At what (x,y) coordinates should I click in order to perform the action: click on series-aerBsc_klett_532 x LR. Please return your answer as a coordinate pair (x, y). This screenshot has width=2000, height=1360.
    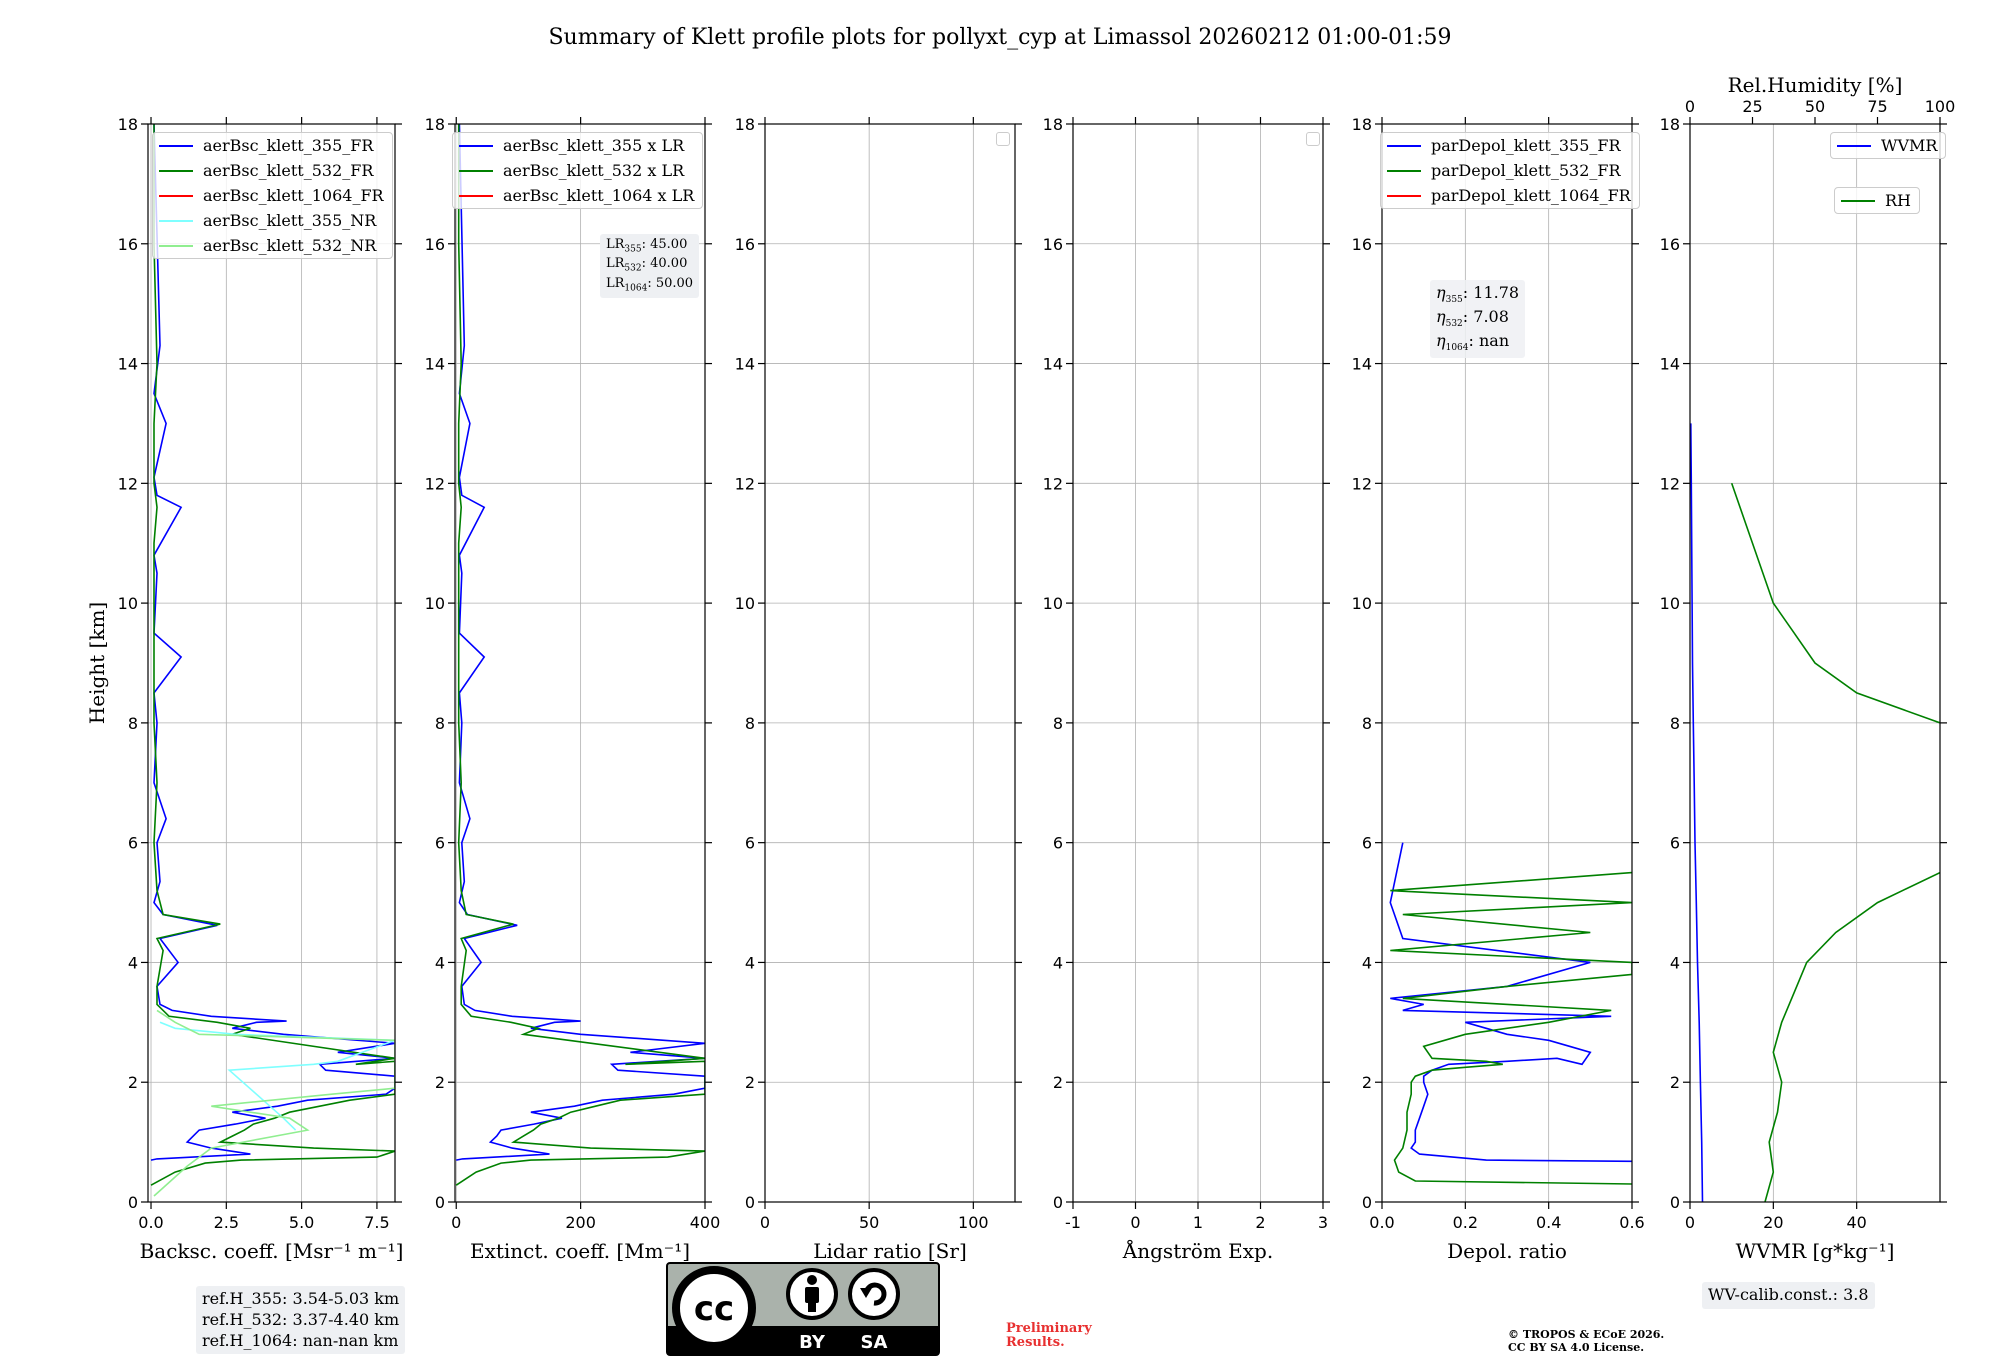
    Looking at the image, I should click on (580, 655).